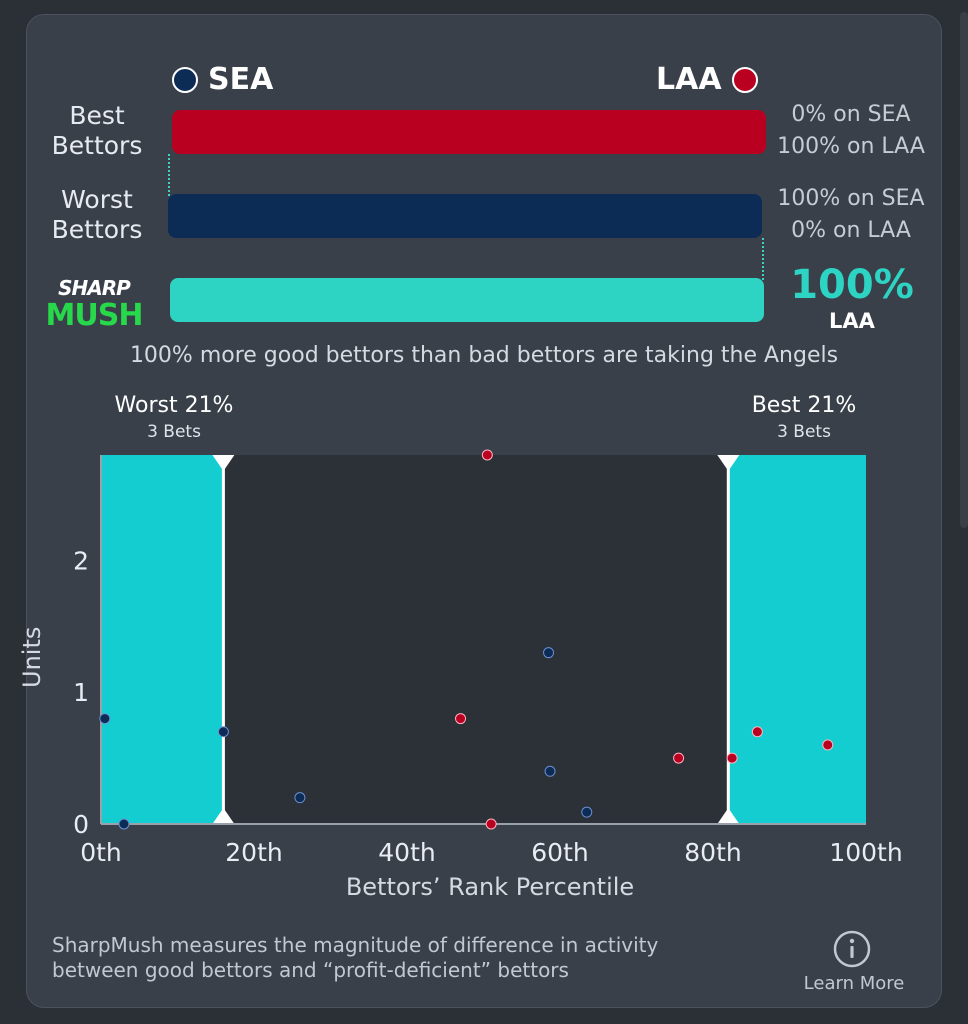 The width and height of the screenshot is (968, 1024). Describe the element at coordinates (94, 315) in the screenshot. I see `logo-mush-text: MUSH` at that location.